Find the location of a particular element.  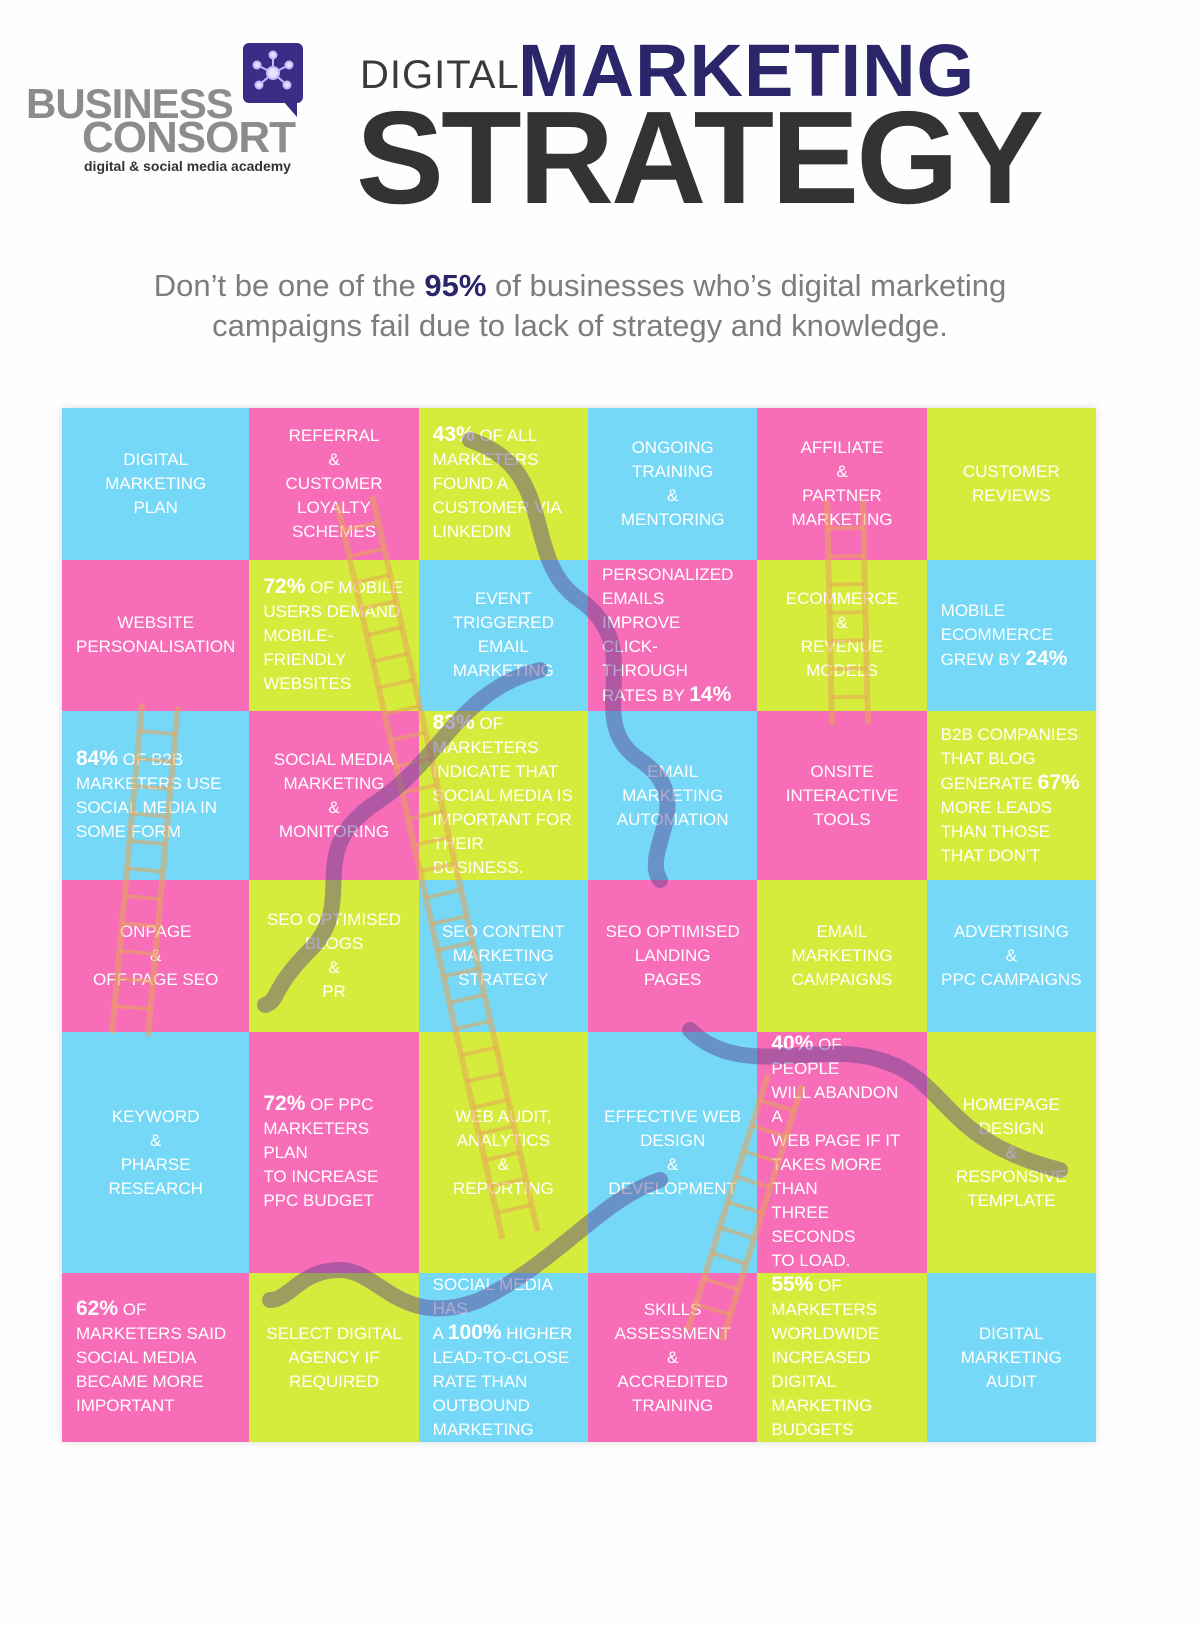

square-text-line: PARTNER is located at coordinates (842, 496).